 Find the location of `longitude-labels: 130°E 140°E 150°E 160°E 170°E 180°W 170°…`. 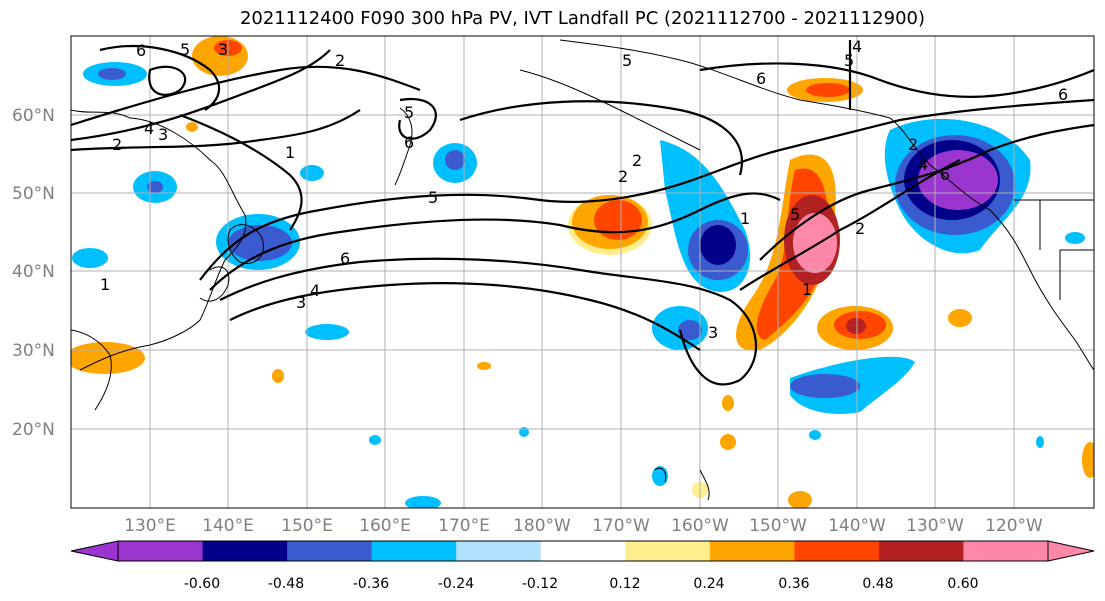

longitude-labels: 130°E 140°E 150°E 160°E 170°E 180°W 170°… is located at coordinates (583, 526).